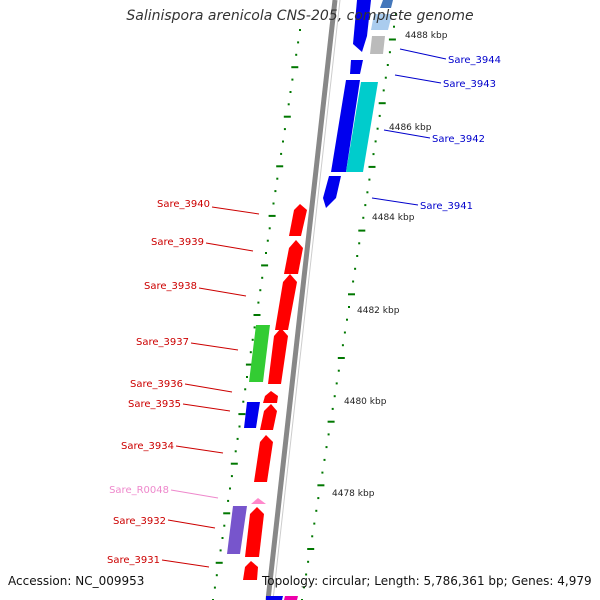 This screenshot has height=600, width=600. I want to click on backbone-line-outer, so click(306, 300).